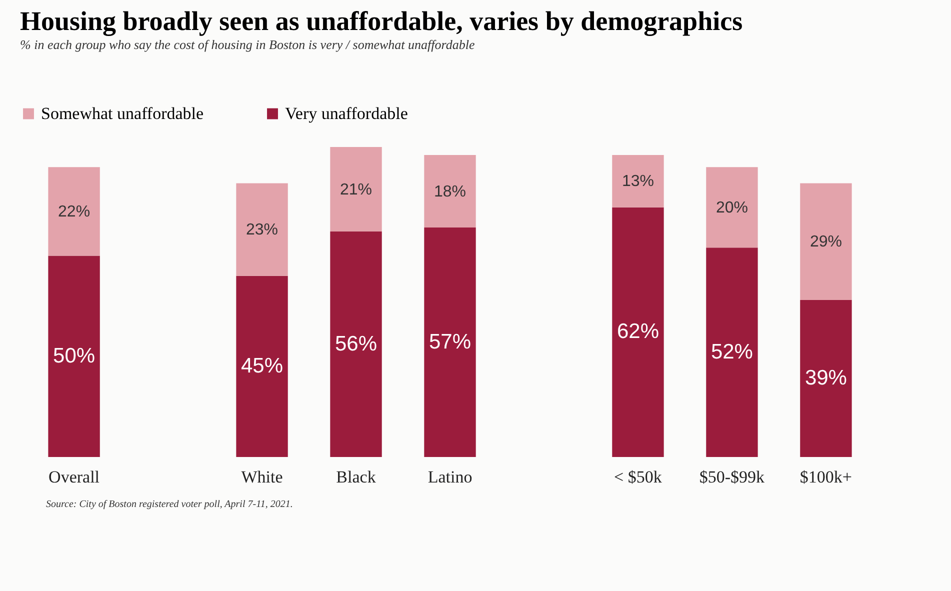 The height and width of the screenshot is (591, 951). Describe the element at coordinates (638, 477) in the screenshot. I see `x-tick-label: < $50k` at that location.